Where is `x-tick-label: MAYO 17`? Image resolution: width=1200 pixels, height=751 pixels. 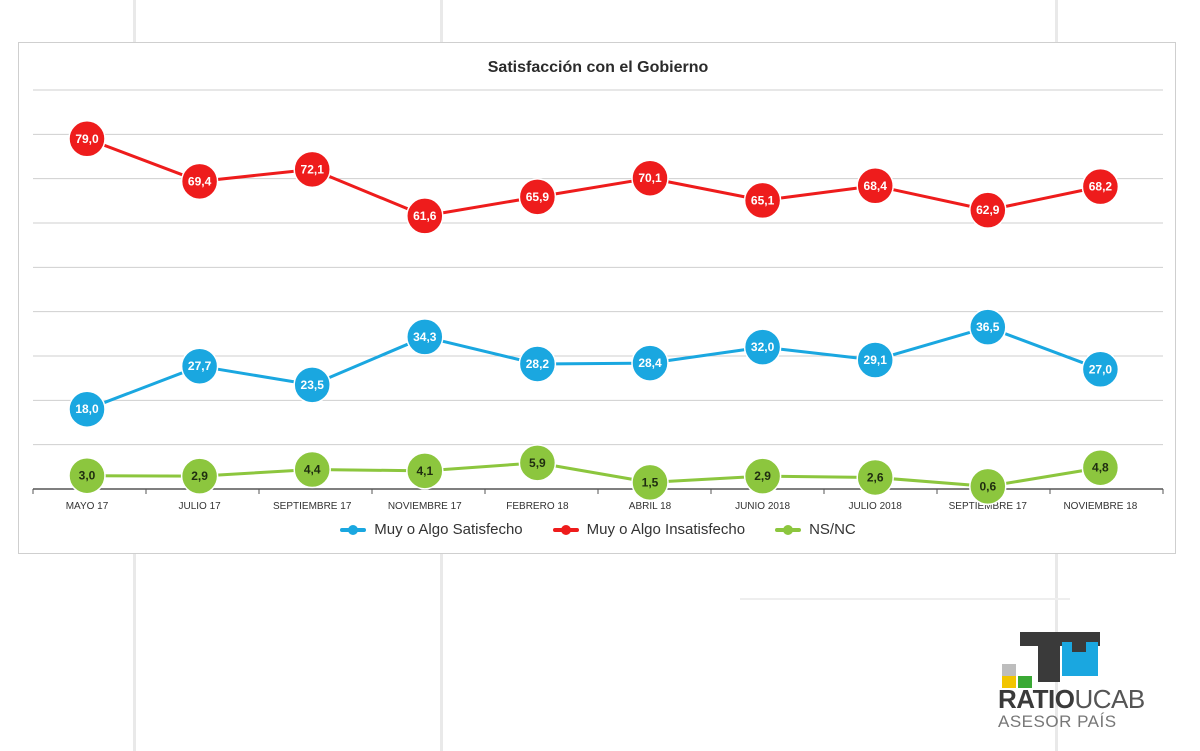
x-tick-label: MAYO 17 is located at coordinates (87, 506).